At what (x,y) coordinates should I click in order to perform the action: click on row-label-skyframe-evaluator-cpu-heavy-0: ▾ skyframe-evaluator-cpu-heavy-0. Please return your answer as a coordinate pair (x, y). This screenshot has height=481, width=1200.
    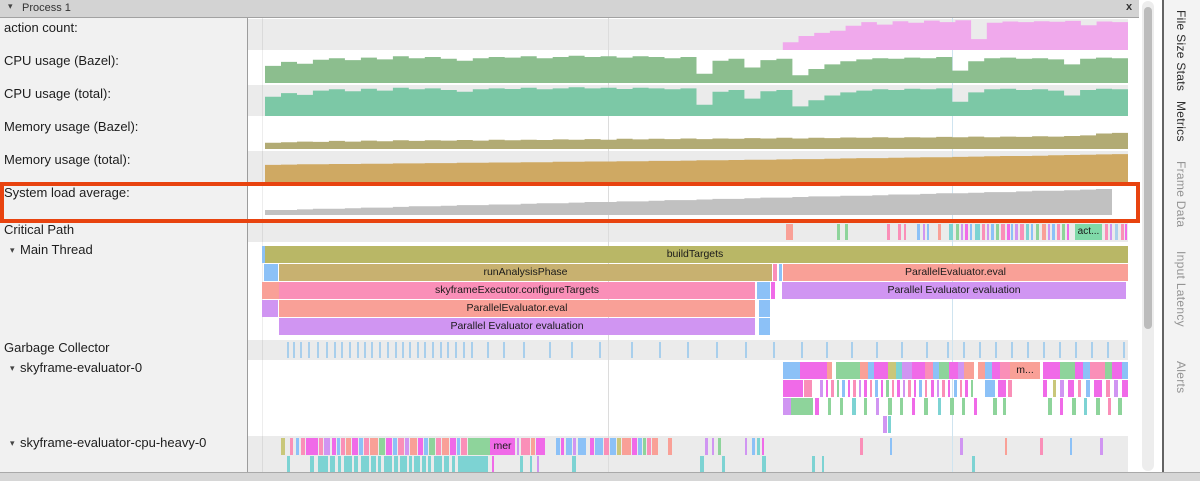
    Looking at the image, I should click on (123, 443).